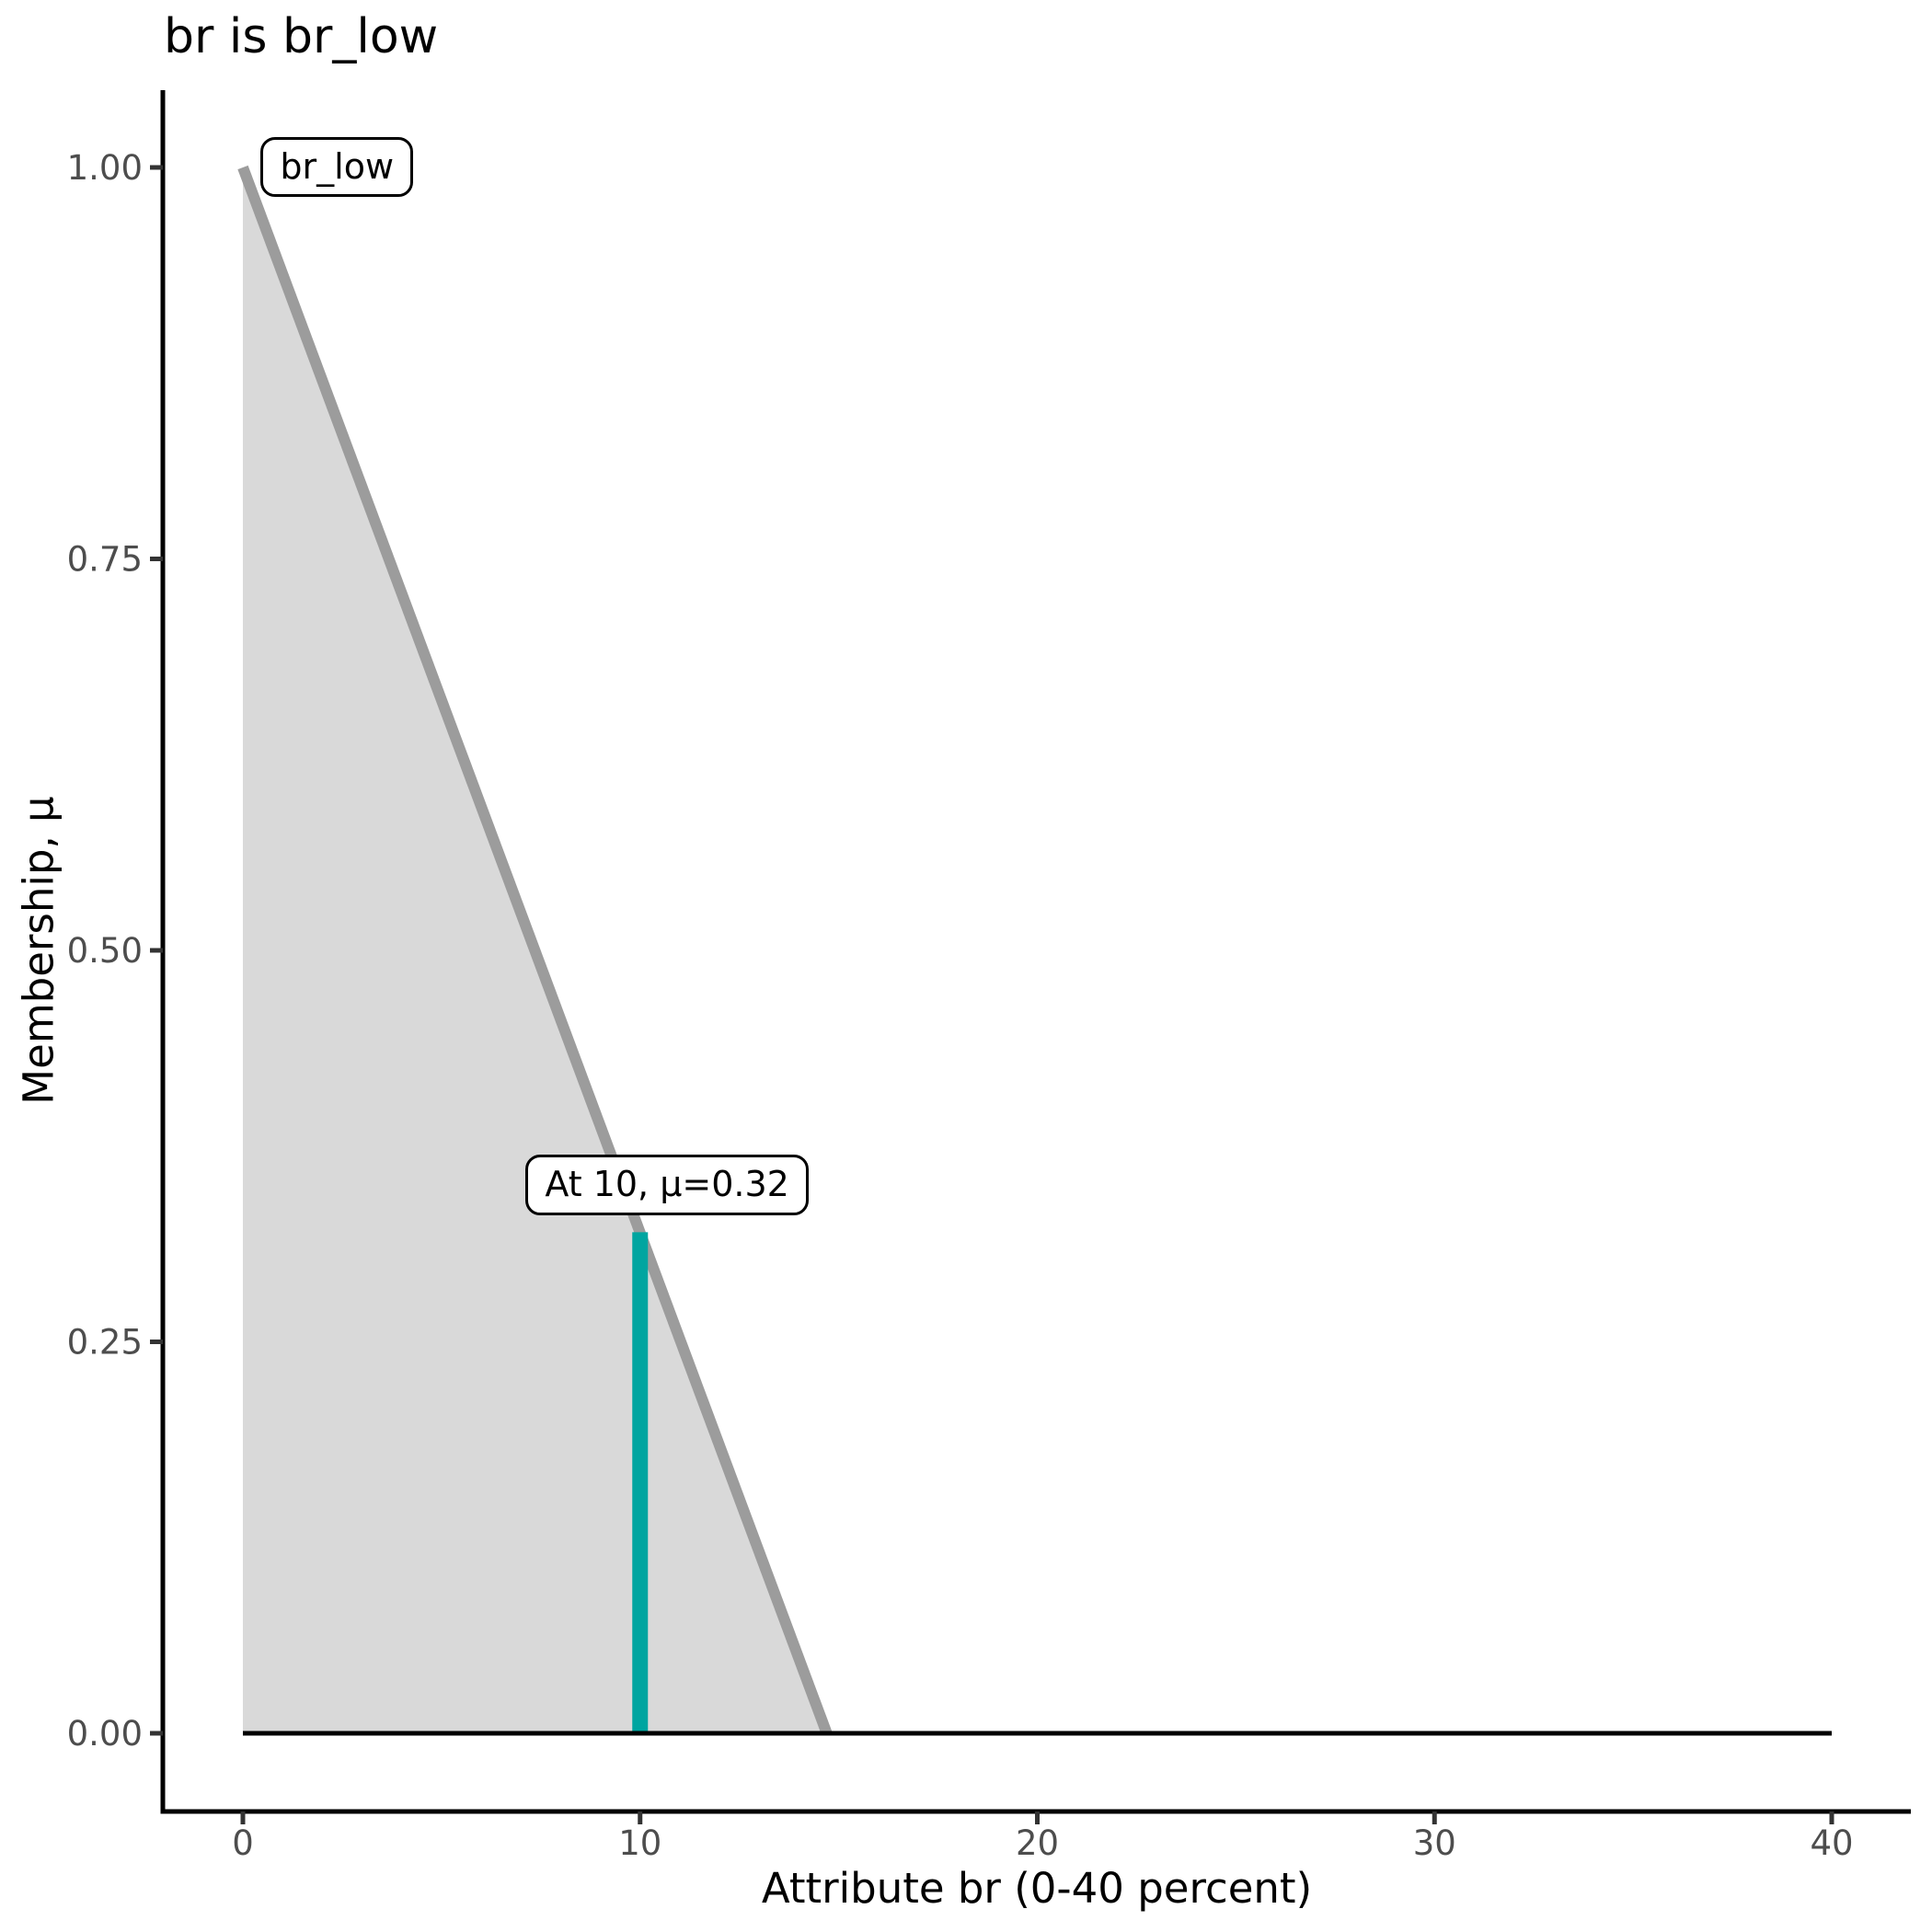  Describe the element at coordinates (1037, 1888) in the screenshot. I see `x-axis-title: Attribute br (0-40 percent)` at that location.